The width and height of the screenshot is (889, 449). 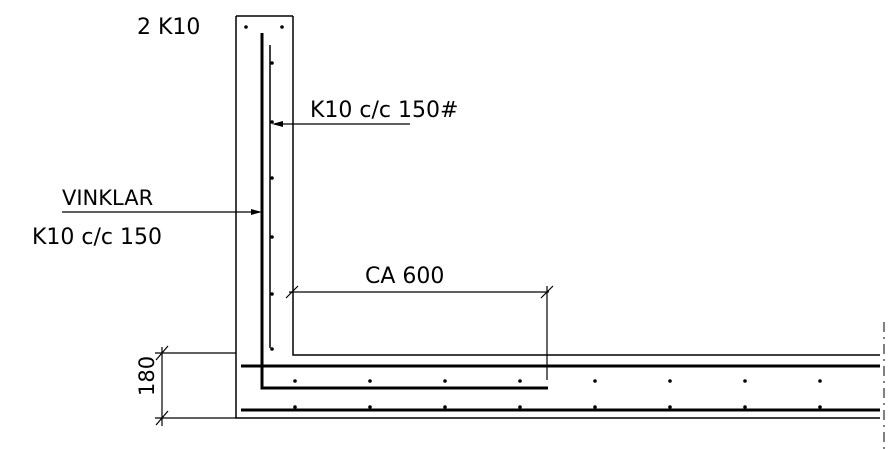 What do you see at coordinates (256, 212) in the screenshot?
I see `stirrups-arrow` at bounding box center [256, 212].